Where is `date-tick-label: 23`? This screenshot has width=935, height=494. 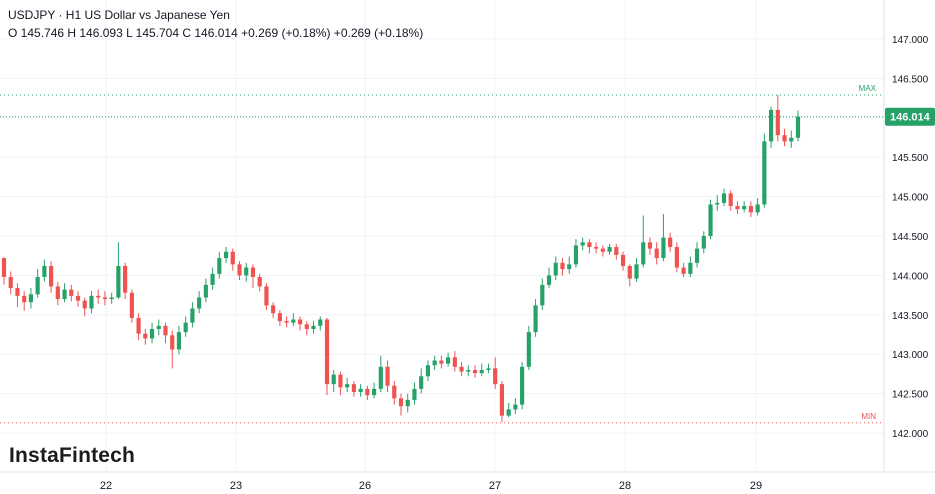
date-tick-label: 23 is located at coordinates (236, 486).